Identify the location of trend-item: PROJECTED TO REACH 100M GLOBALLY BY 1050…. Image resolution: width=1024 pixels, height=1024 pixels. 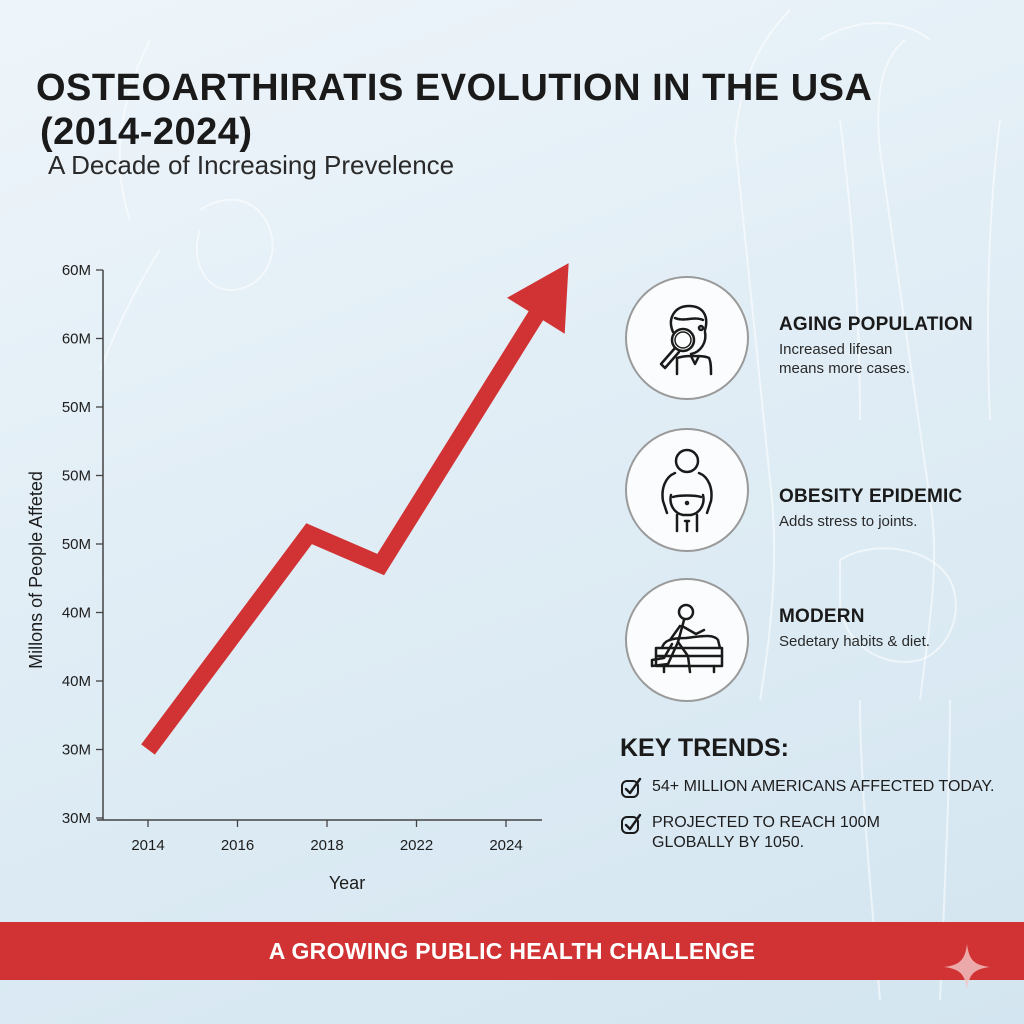
(820, 833).